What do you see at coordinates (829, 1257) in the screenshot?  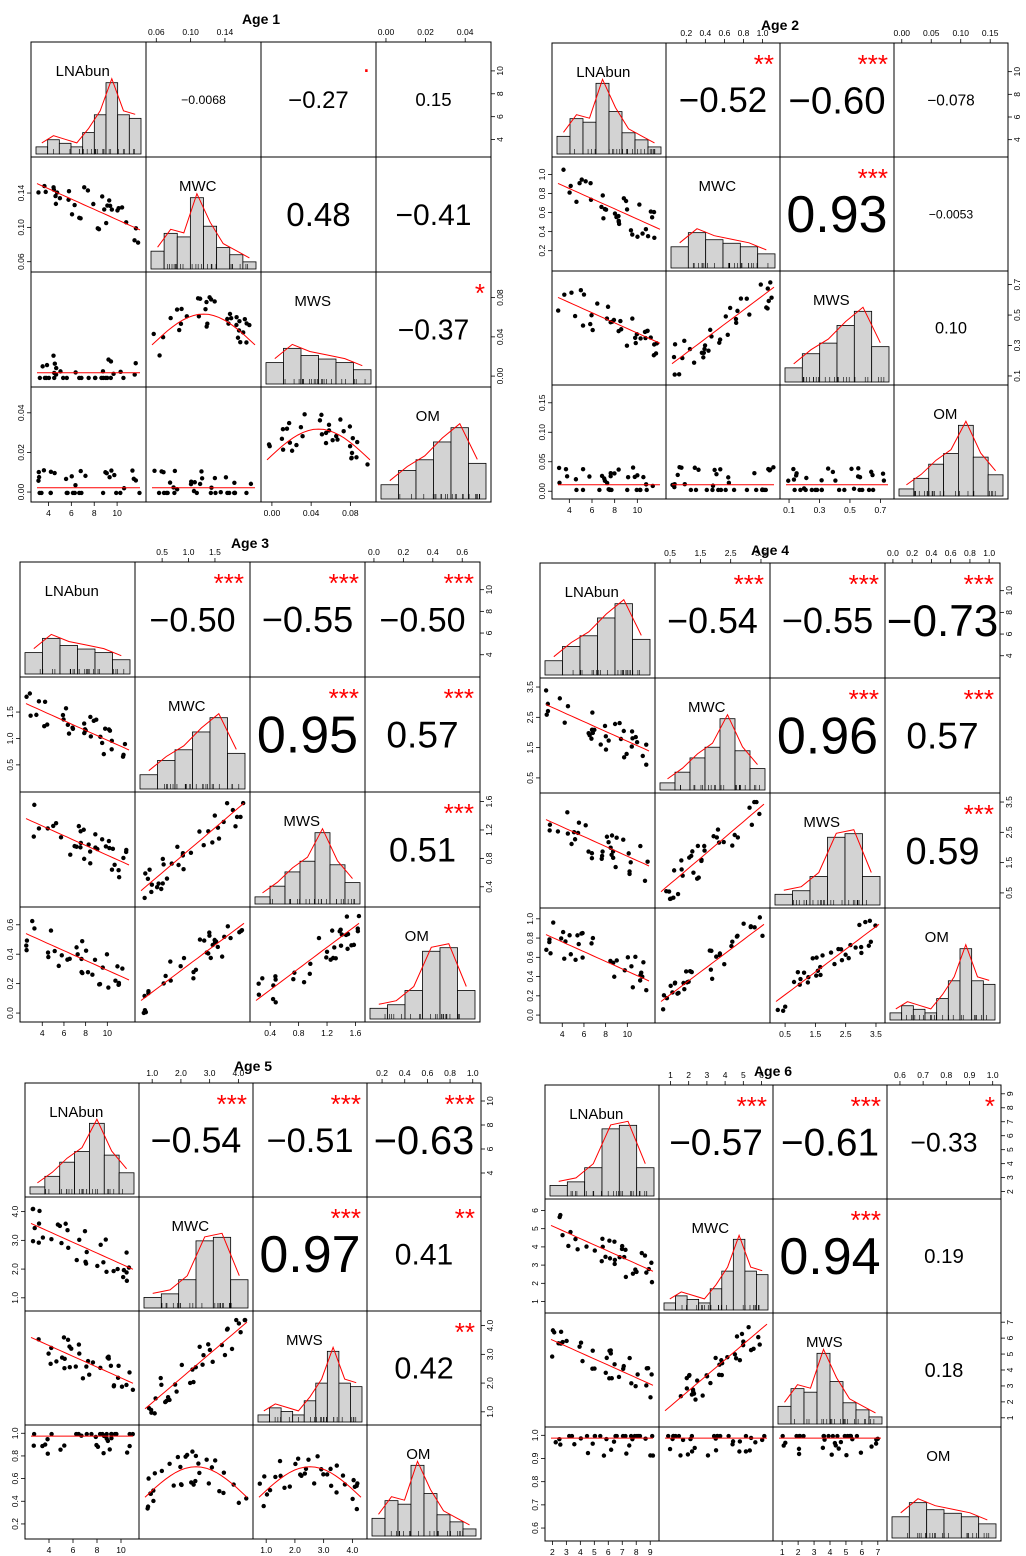 I see `correlation-value: 0.94` at bounding box center [829, 1257].